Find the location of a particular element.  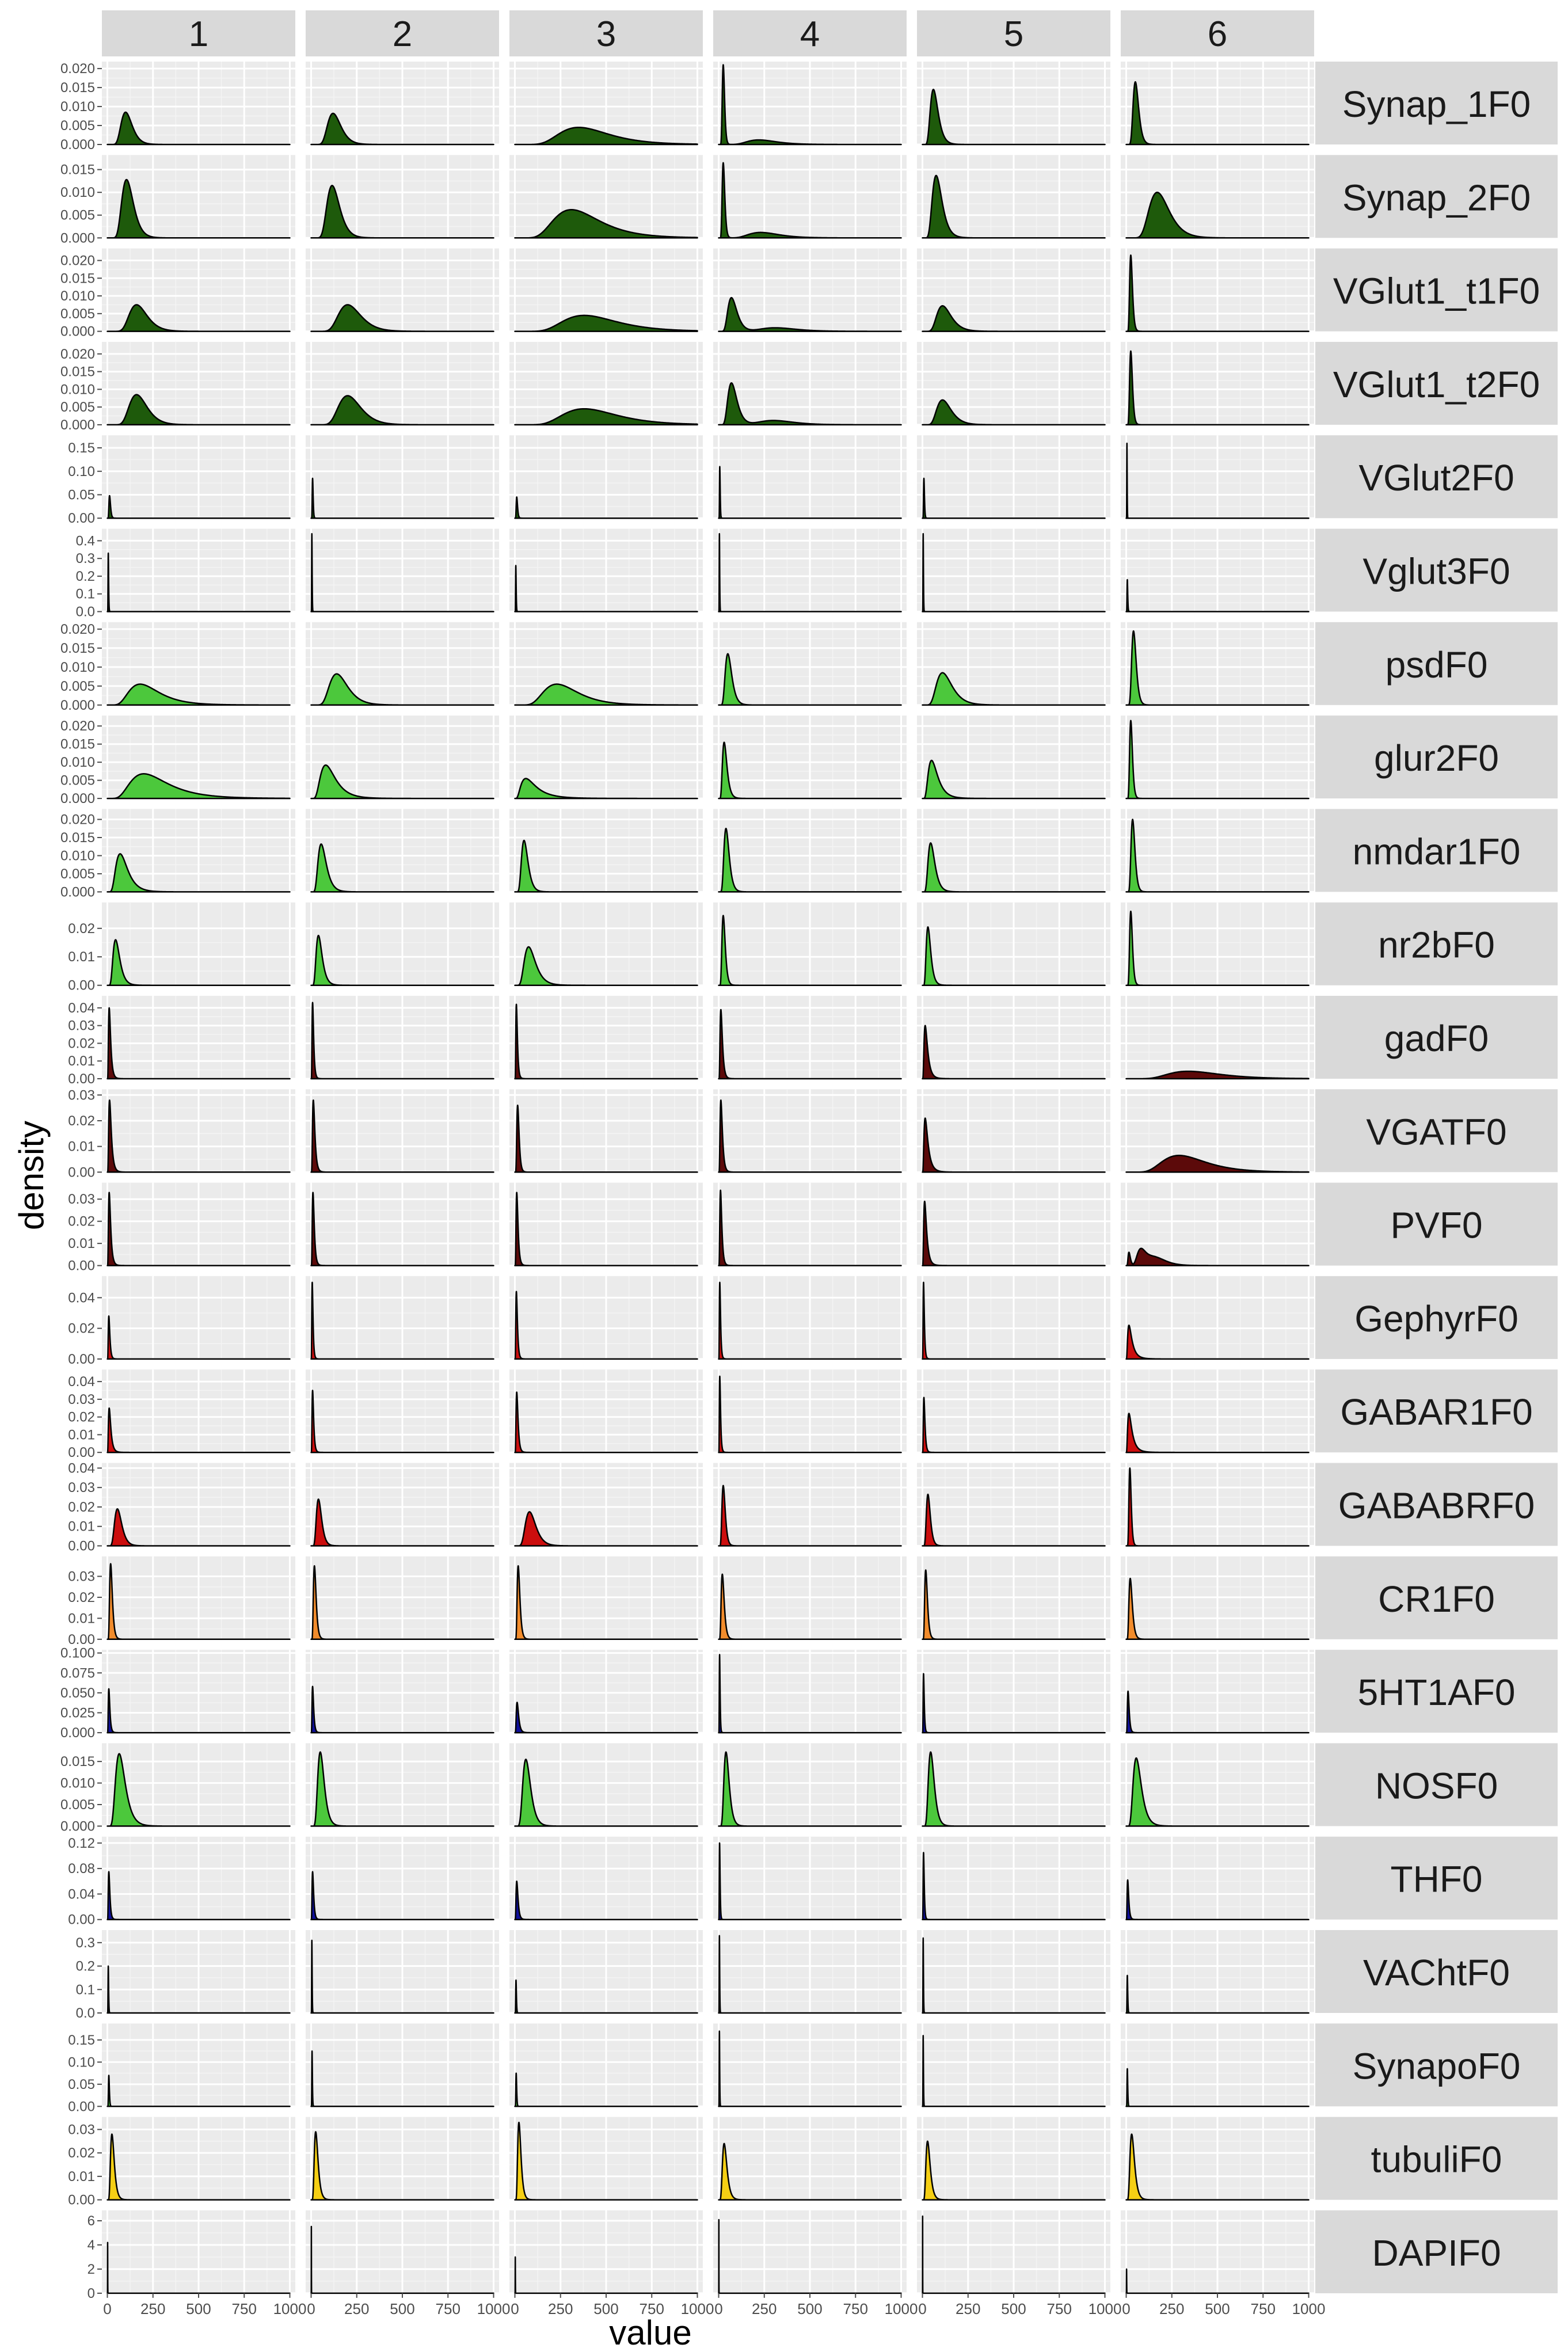

row-strip-label: THF0 is located at coordinates (1437, 1880).